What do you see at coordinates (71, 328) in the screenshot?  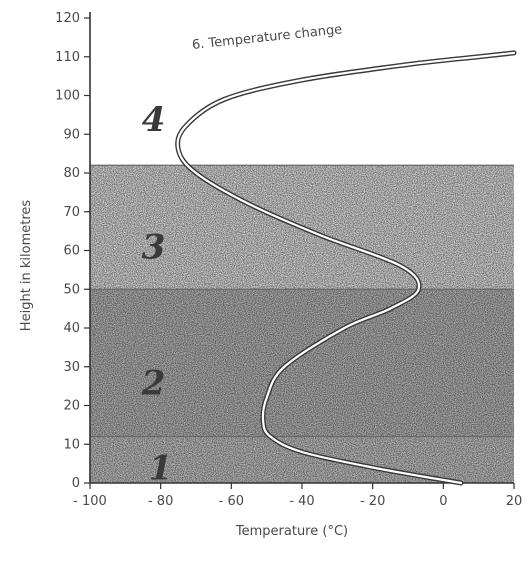 I see `y-tick-label: 40` at bounding box center [71, 328].